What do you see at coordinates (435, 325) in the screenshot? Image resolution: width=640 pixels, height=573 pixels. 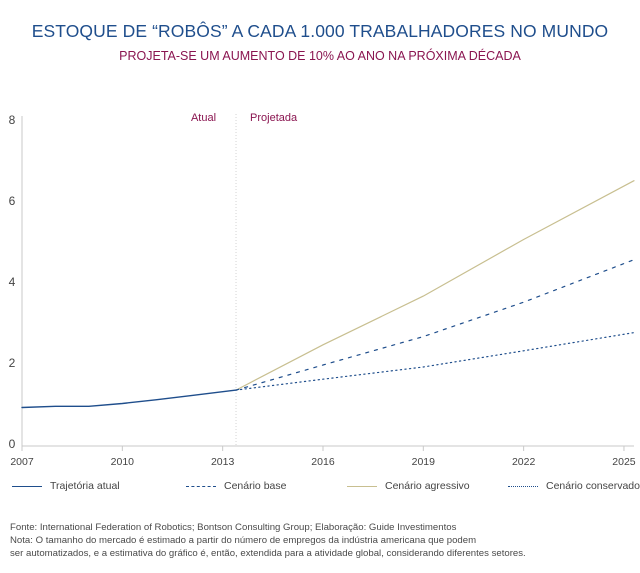 I see `series-line-cenario-base` at bounding box center [435, 325].